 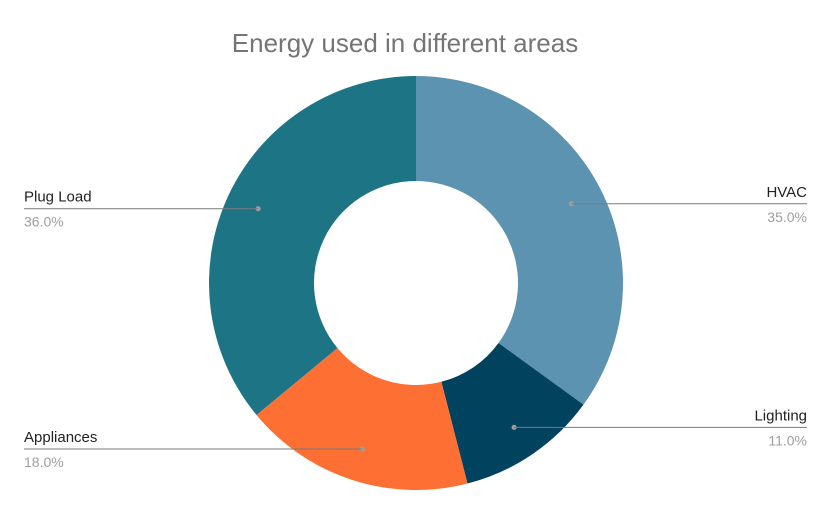 I want to click on slice-value-appliances: 18.0%, so click(x=44, y=462).